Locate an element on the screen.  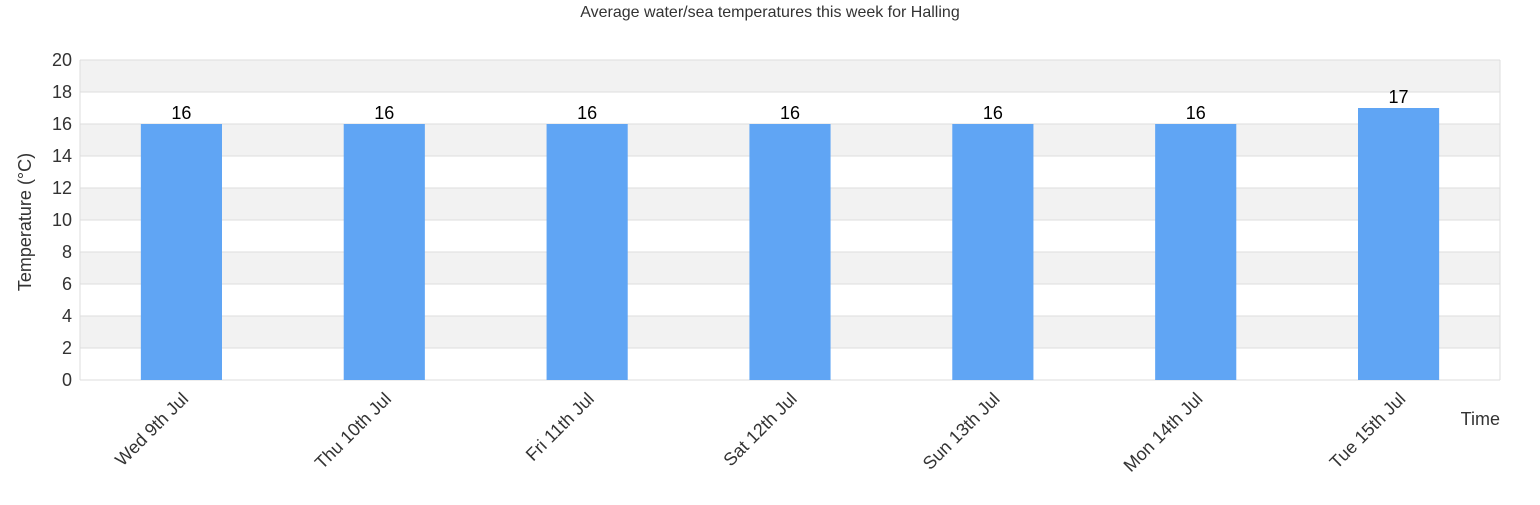
y-tick-label: 16 is located at coordinates (62, 124).